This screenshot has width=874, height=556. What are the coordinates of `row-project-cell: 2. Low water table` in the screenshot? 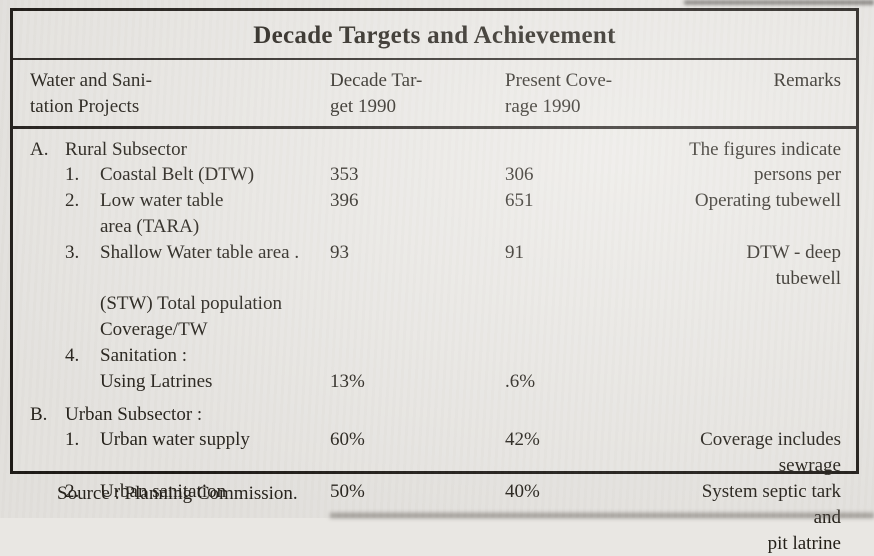 It's located at (180, 201).